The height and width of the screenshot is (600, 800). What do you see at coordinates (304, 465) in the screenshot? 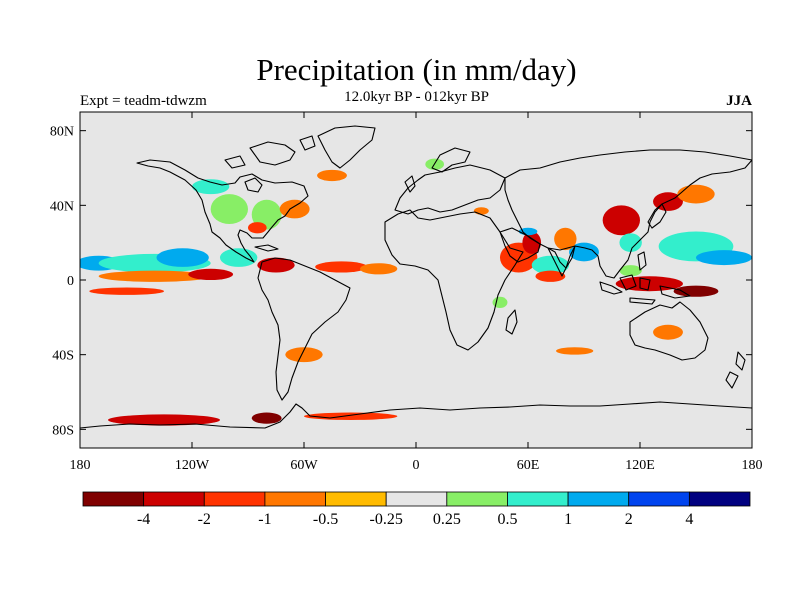
I see `lon-tick-label: 60W` at bounding box center [304, 465].